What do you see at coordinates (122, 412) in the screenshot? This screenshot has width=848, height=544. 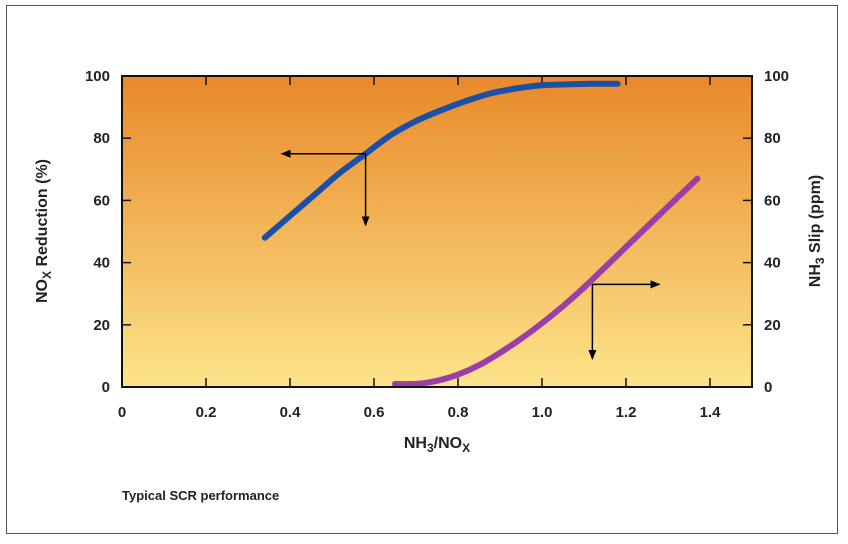 I see `x-tick-label: 0` at bounding box center [122, 412].